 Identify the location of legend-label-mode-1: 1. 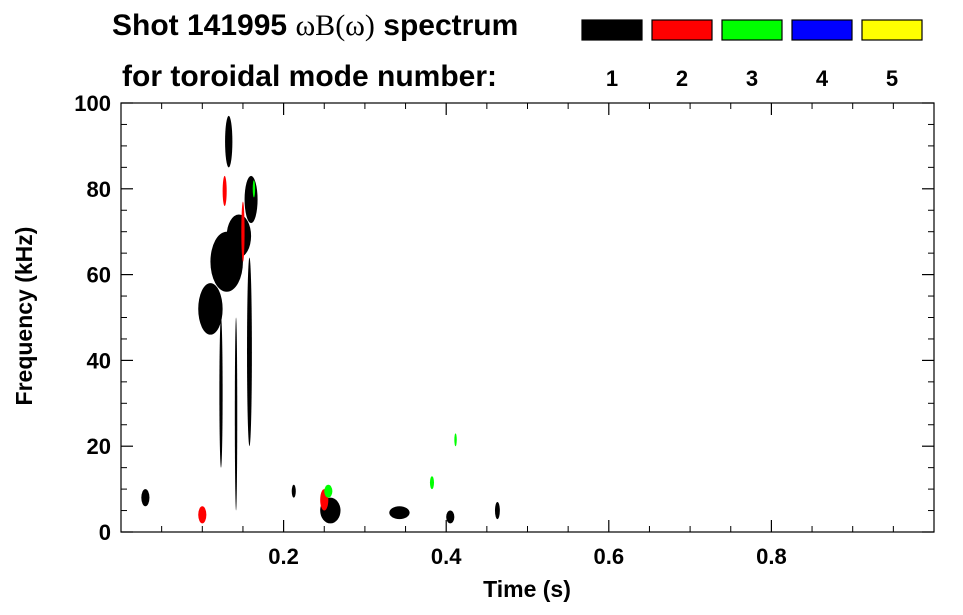
(612, 78).